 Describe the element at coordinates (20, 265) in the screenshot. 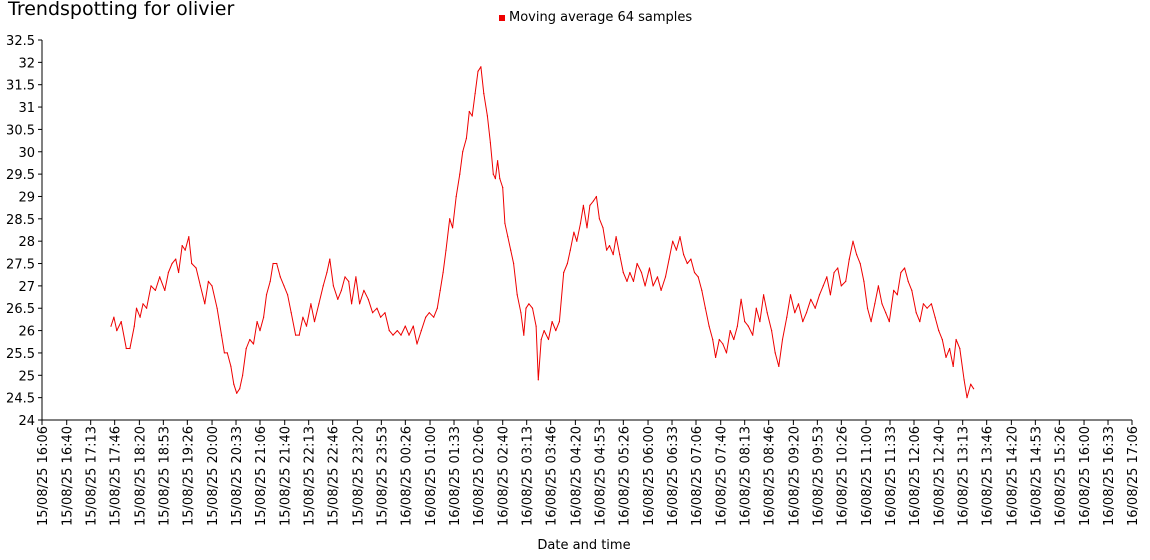

I see `y-tick-label: 27.5` at that location.